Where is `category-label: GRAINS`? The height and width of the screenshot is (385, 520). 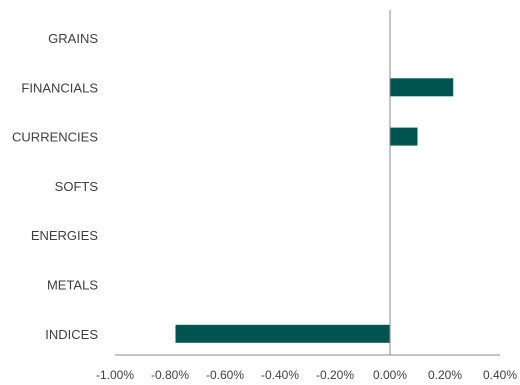
category-label: GRAINS is located at coordinates (73, 38).